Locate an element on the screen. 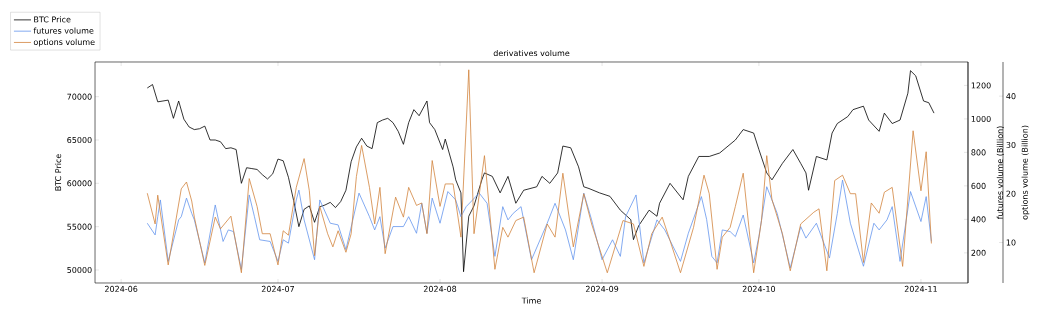 This screenshot has width=1050, height=318. y-tick-label: 55000 is located at coordinates (79, 226).